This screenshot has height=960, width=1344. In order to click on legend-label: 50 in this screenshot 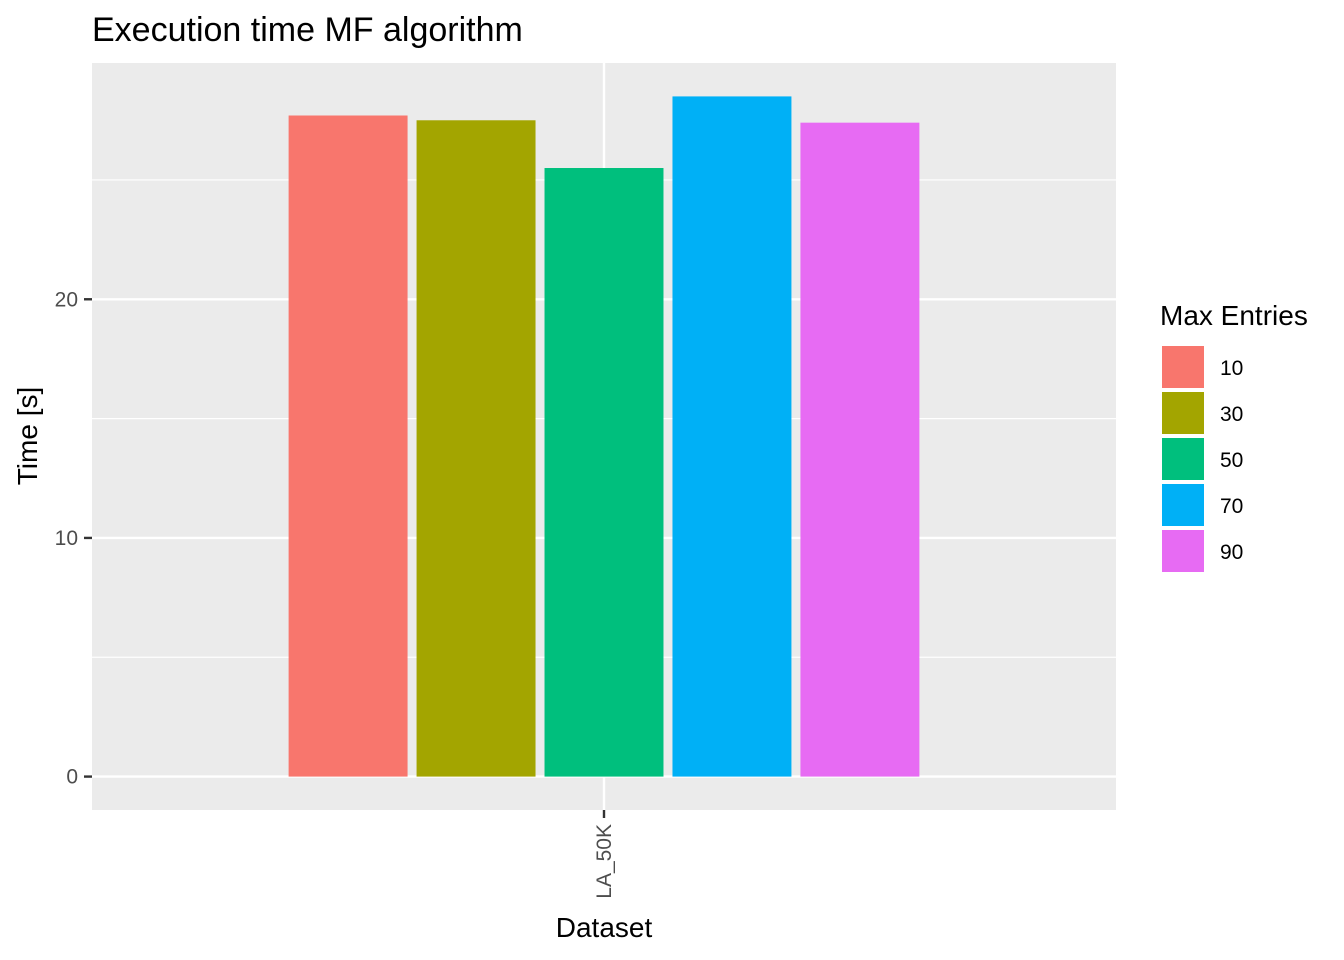, I will do `click(1231, 460)`.